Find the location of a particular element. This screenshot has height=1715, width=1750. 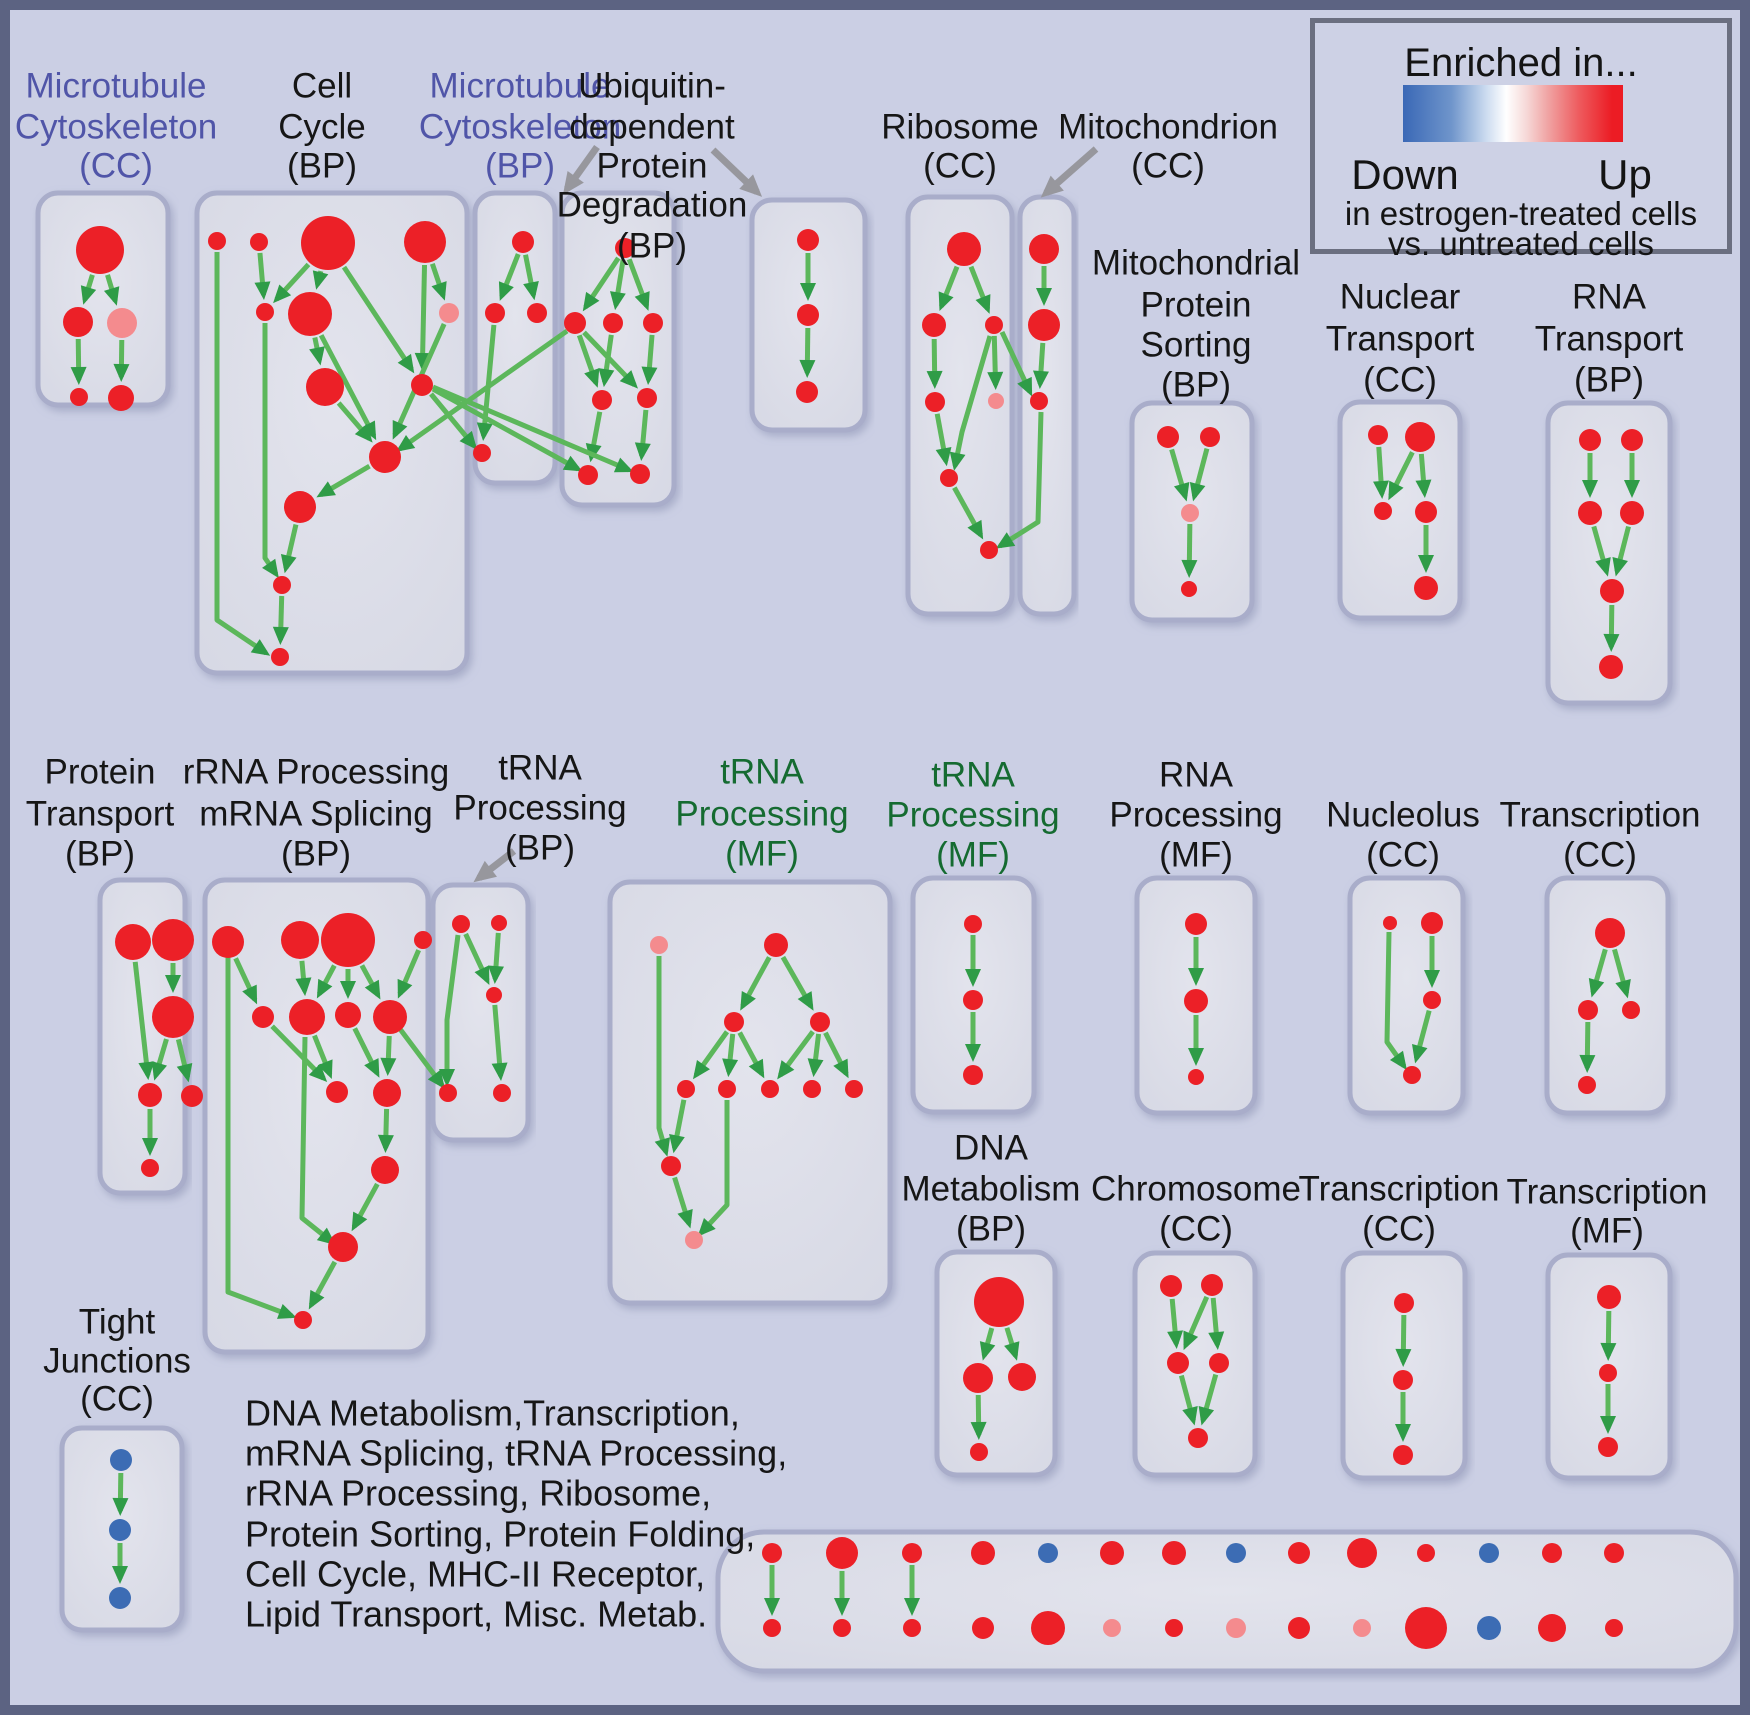

cluster-label-trna-processing-mf-1: tRNA is located at coordinates (762, 772).